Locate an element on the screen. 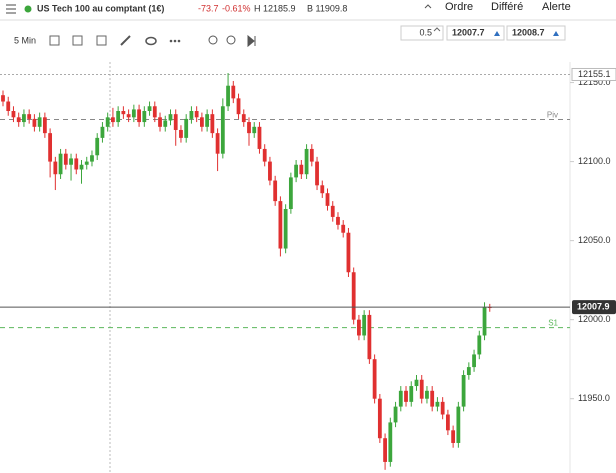  level-label: Piv is located at coordinates (552, 115).